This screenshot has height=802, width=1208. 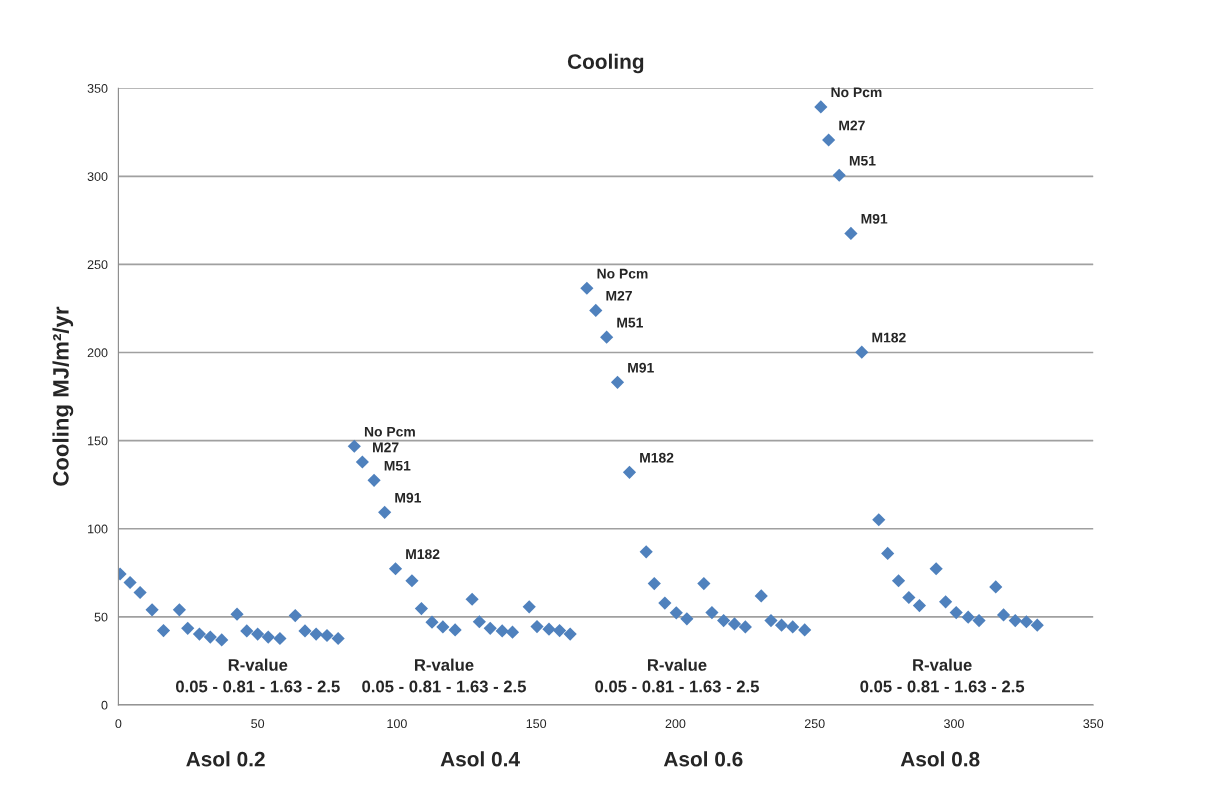 What do you see at coordinates (605, 63) in the screenshot?
I see `chart-title: Cooling` at bounding box center [605, 63].